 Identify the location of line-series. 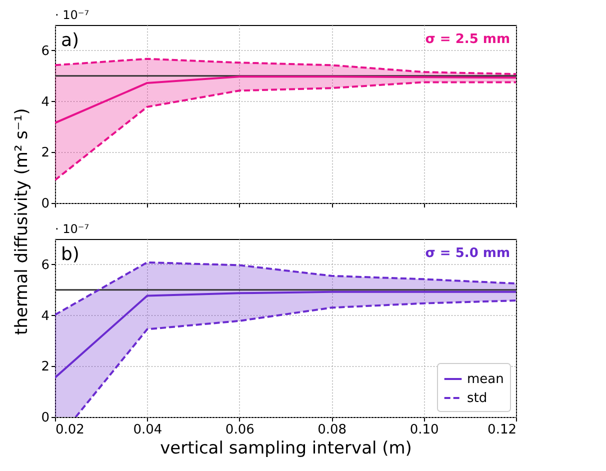
(285, 288).